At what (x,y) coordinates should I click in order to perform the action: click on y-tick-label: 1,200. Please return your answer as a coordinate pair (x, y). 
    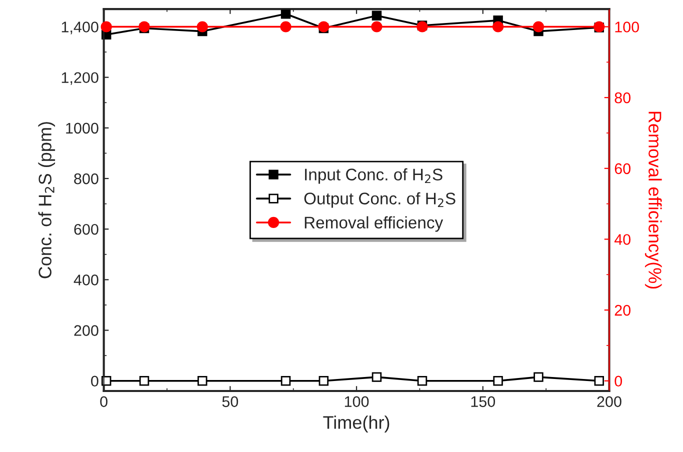
    Looking at the image, I should click on (80, 78).